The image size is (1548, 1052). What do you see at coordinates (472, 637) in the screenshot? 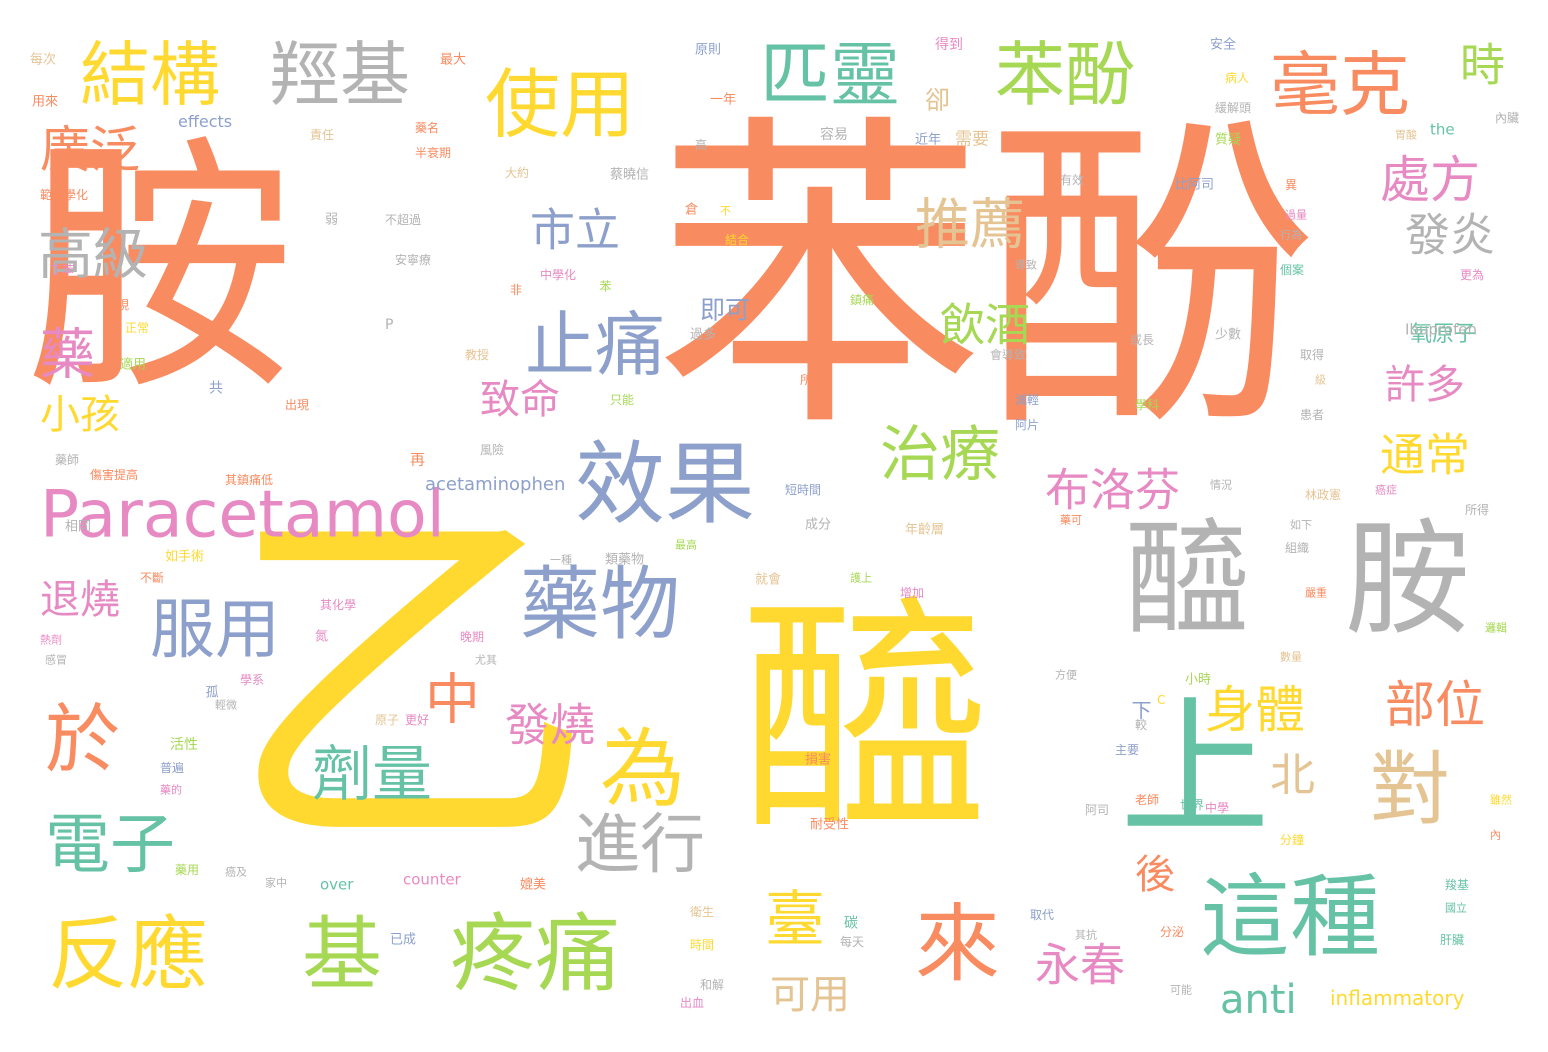
I see `cloud-word: 晚期` at bounding box center [472, 637].